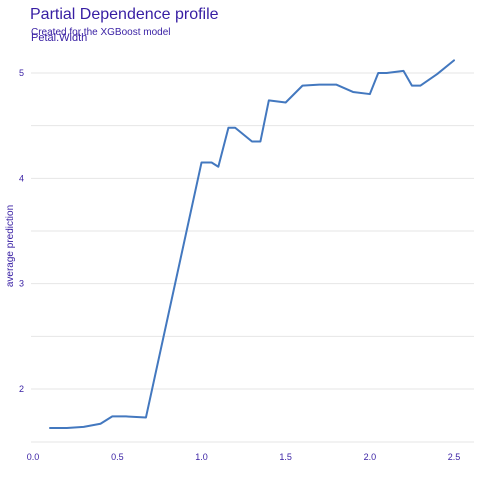 Image resolution: width=480 pixels, height=480 pixels. Describe the element at coordinates (21, 178) in the screenshot. I see `y-tick-label: 4` at that location.